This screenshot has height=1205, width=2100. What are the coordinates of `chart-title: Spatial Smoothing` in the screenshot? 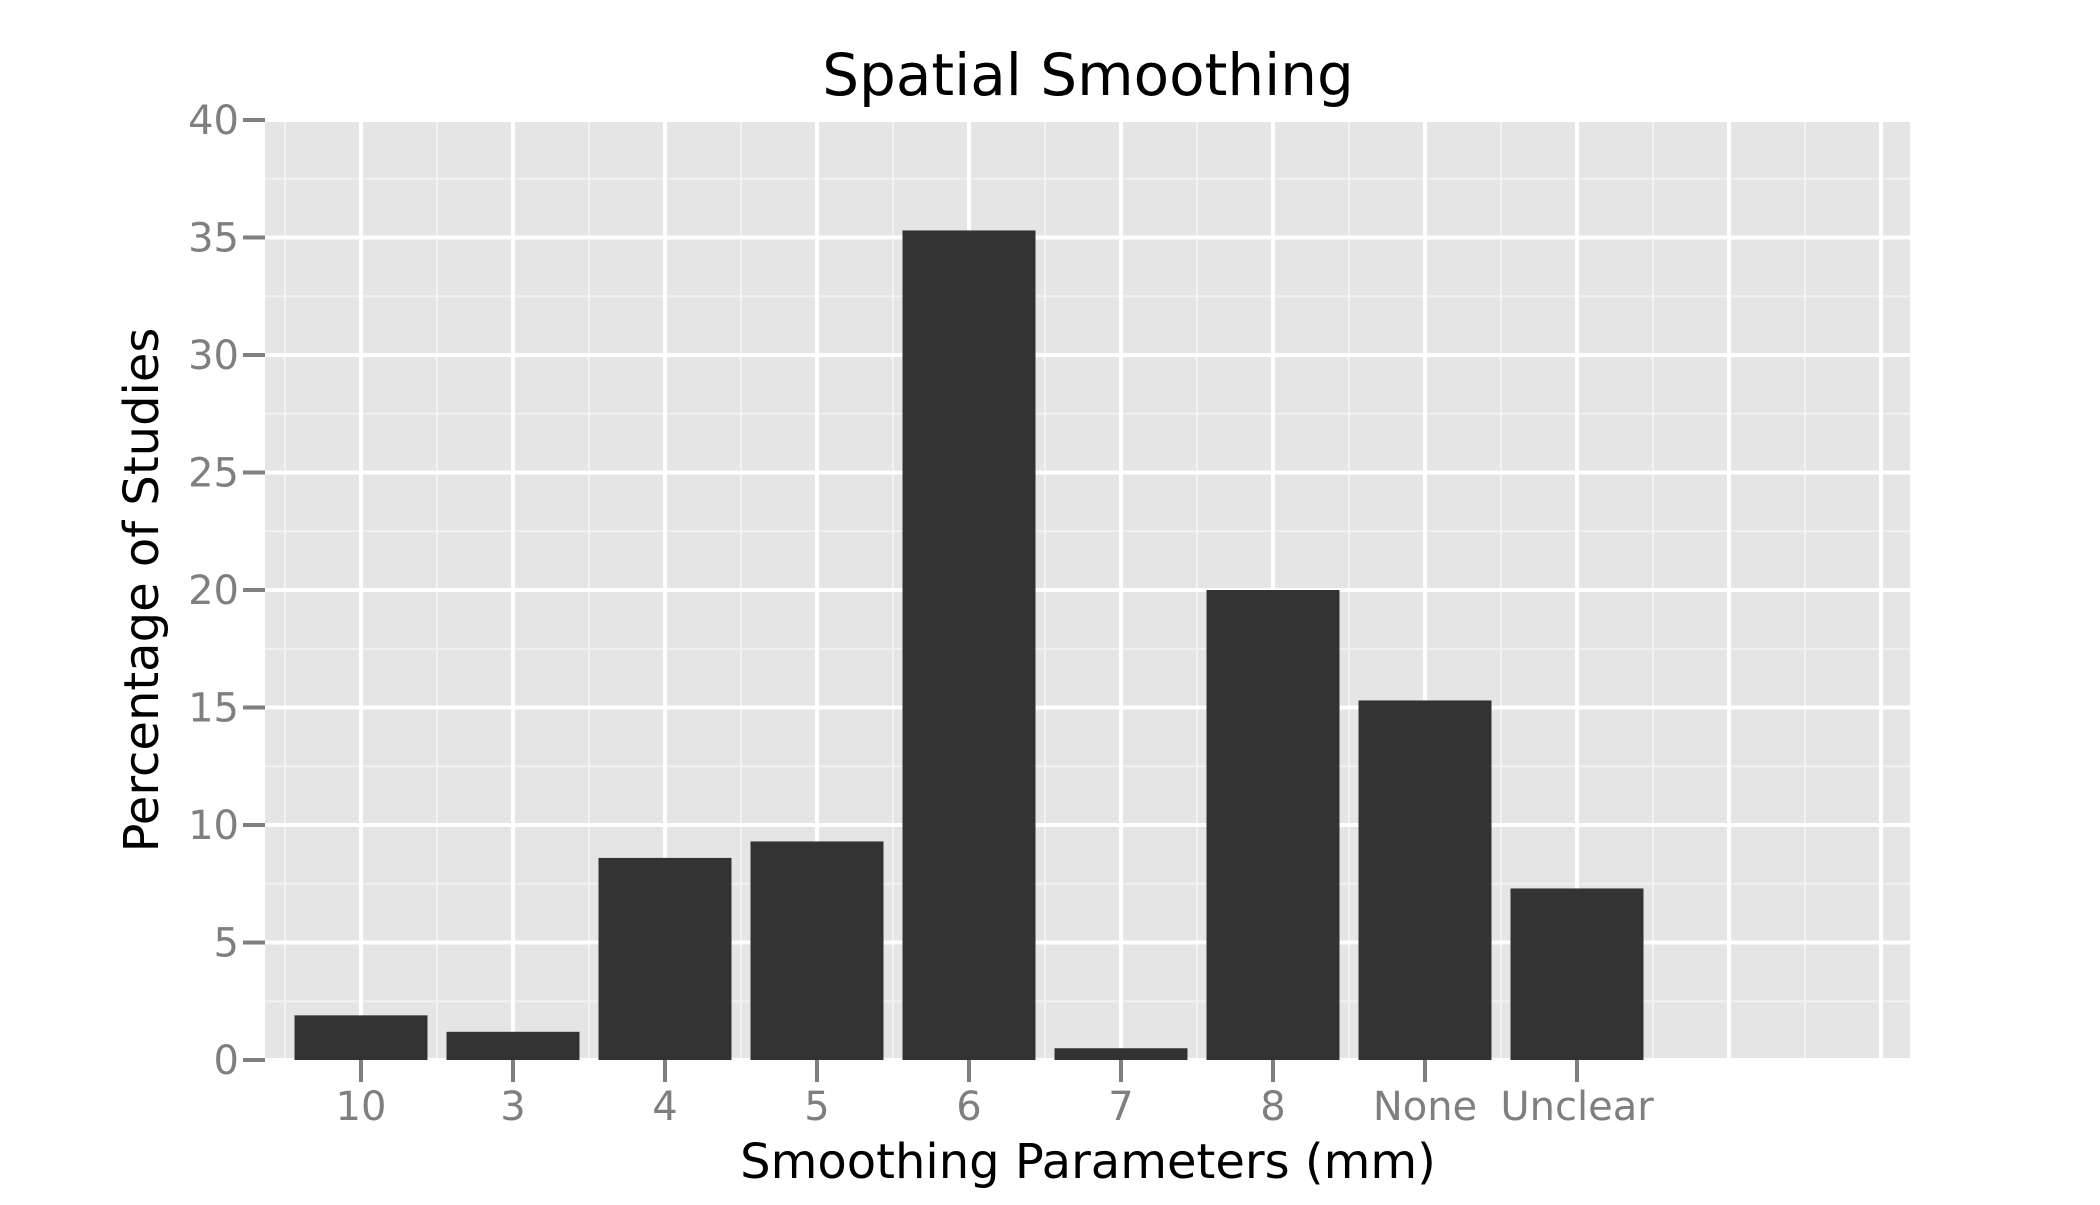 It's located at (1088, 75).